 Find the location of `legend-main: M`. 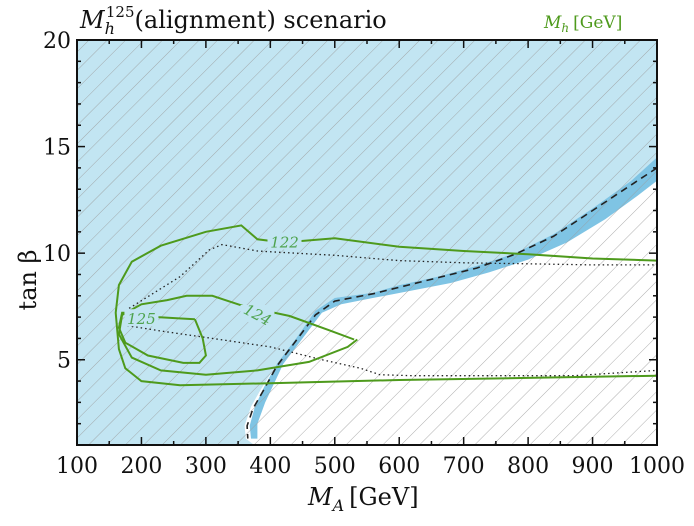

legend-main: M is located at coordinates (552, 23).